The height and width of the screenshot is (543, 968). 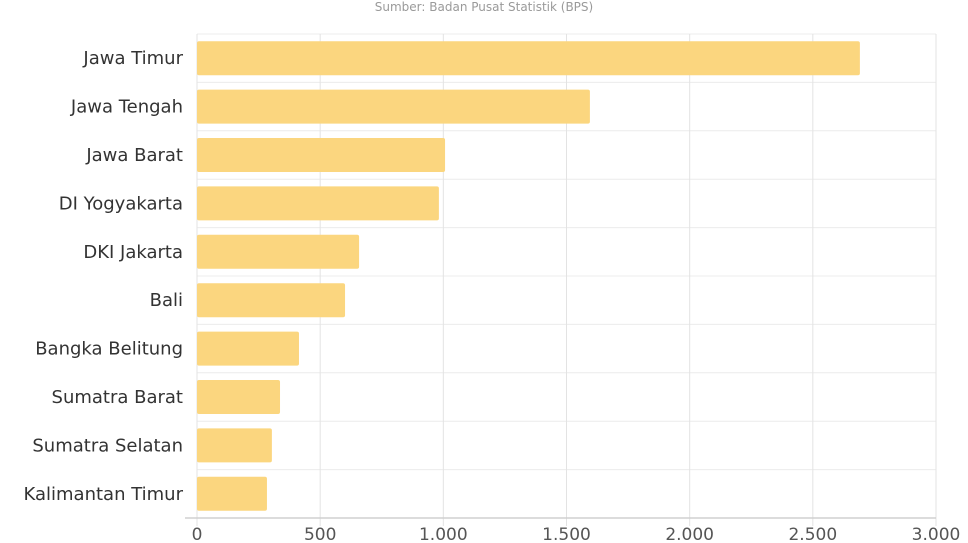 What do you see at coordinates (132, 58) in the screenshot?
I see `category-label: Jawa Timur` at bounding box center [132, 58].